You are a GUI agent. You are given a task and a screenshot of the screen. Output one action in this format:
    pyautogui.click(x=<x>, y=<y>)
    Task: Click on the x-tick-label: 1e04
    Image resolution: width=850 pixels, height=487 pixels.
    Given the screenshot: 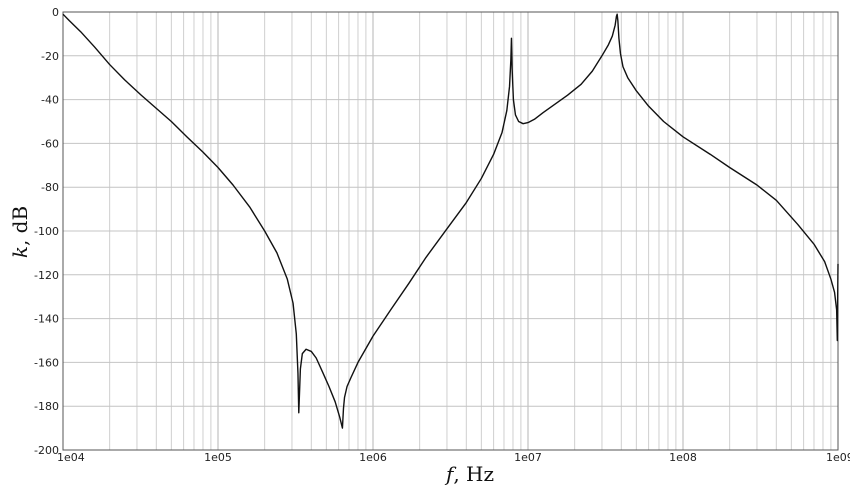 What is the action you would take?
    pyautogui.click(x=71, y=457)
    